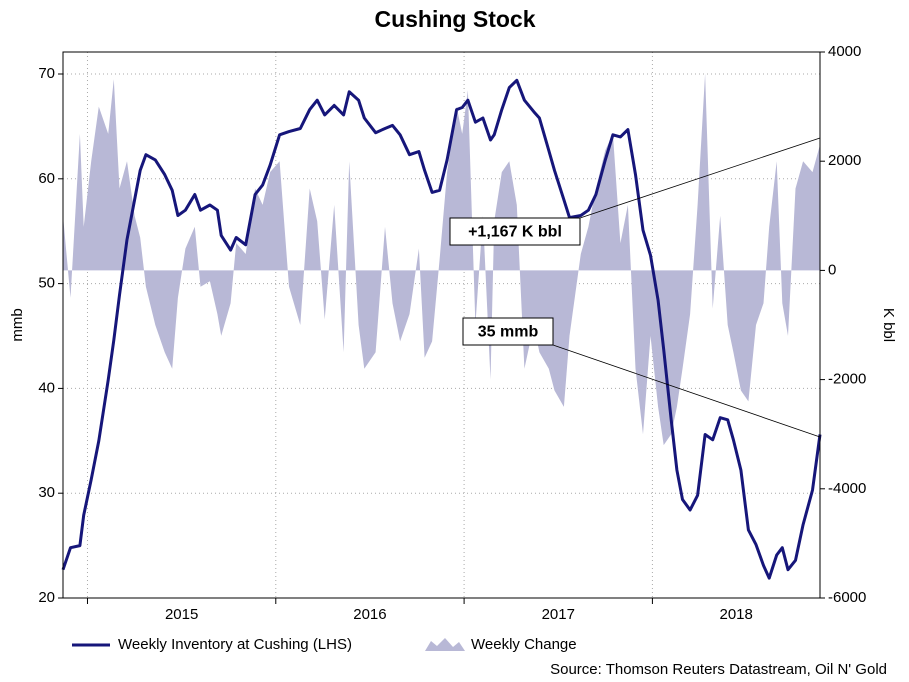  What do you see at coordinates (46, 492) in the screenshot?
I see `y-tick-label: 30` at bounding box center [46, 492].